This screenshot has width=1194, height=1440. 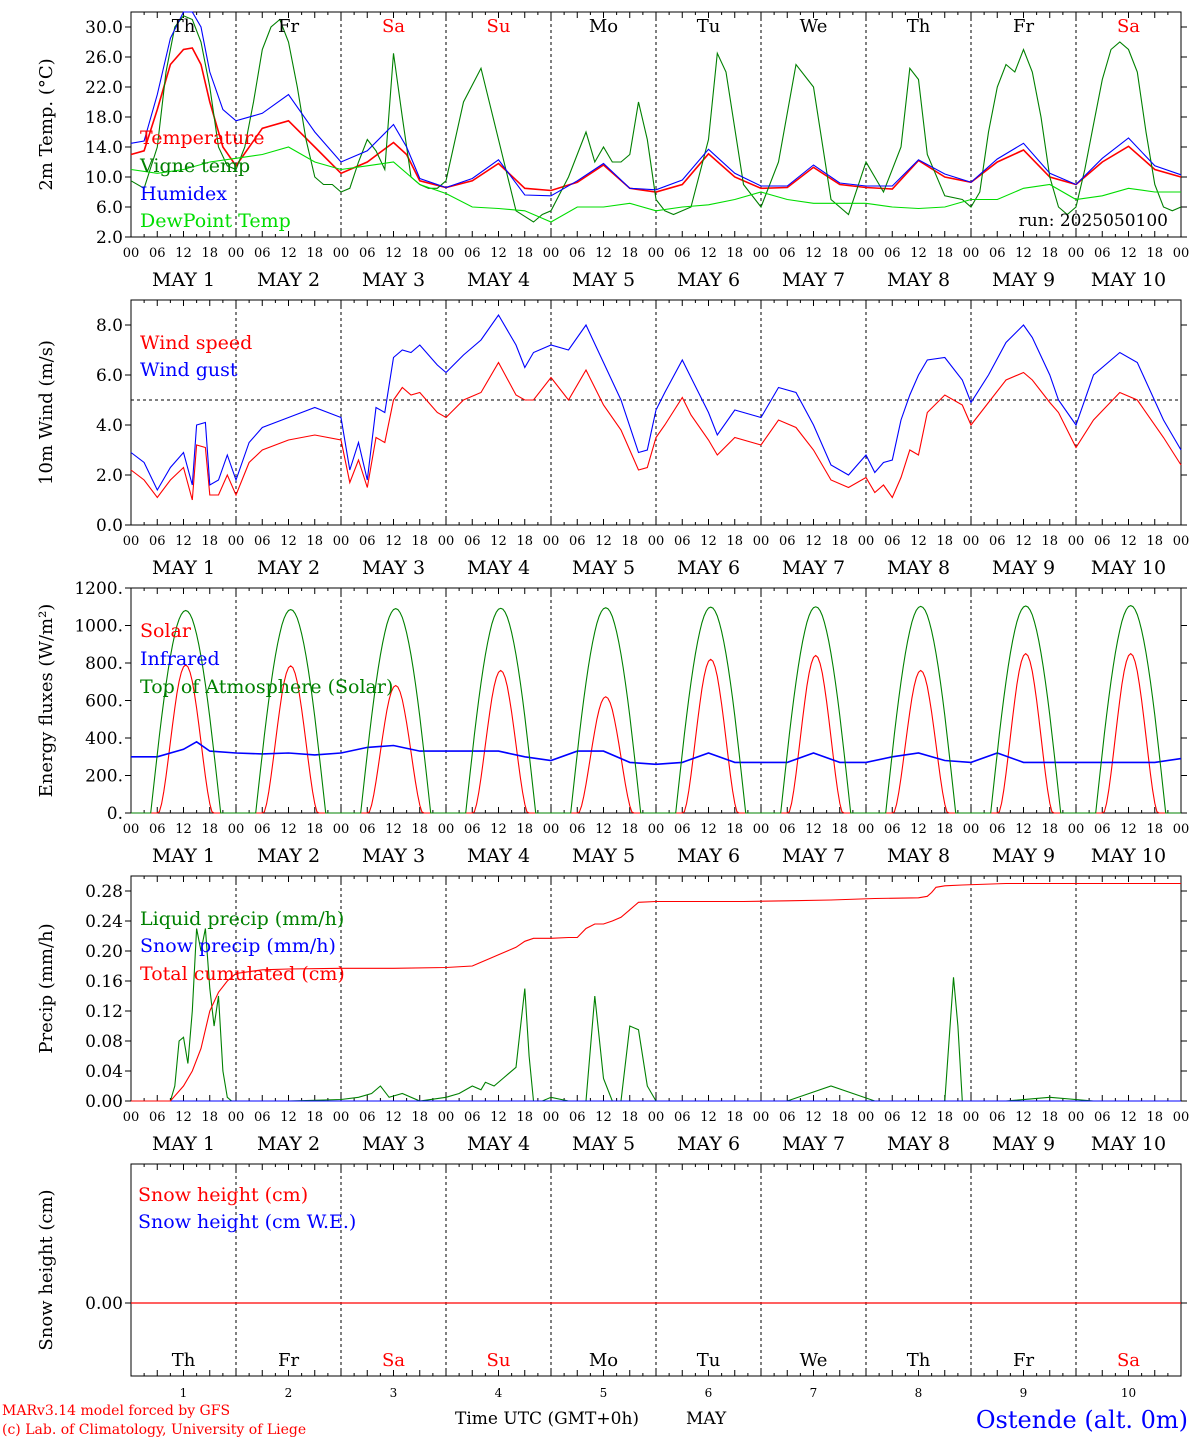 I want to click on y-axis-label: 2m Temp. (°C), so click(x=46, y=124).